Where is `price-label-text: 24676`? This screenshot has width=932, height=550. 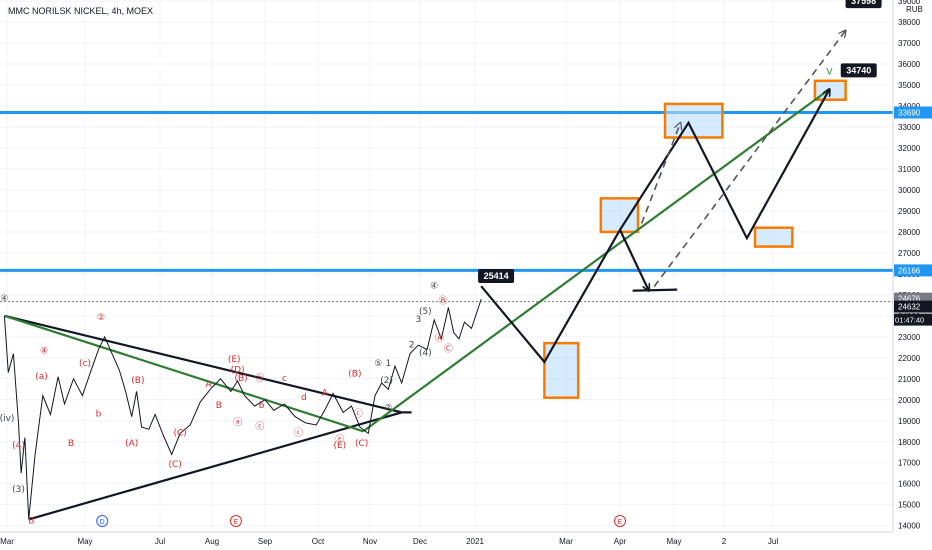 price-label-text: 24676 is located at coordinates (909, 299).